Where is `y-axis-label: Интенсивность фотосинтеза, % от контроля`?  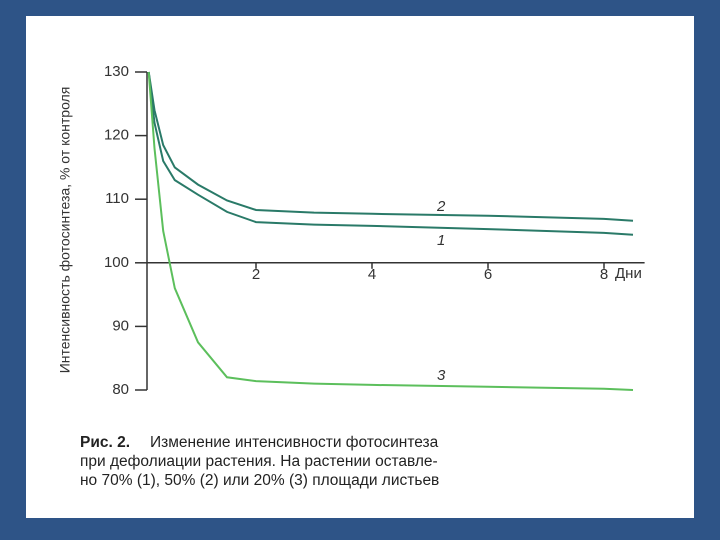
y-axis-label: Интенсивность фотосинтеза, % от контроля is located at coordinates (65, 230).